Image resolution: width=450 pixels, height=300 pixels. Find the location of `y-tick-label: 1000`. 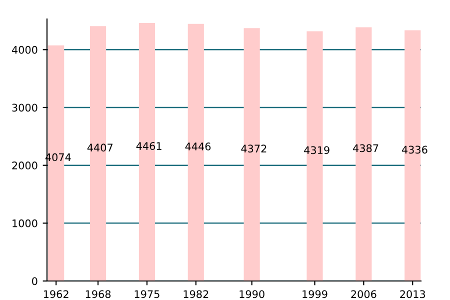

y-tick-label: 1000 is located at coordinates (25, 223).